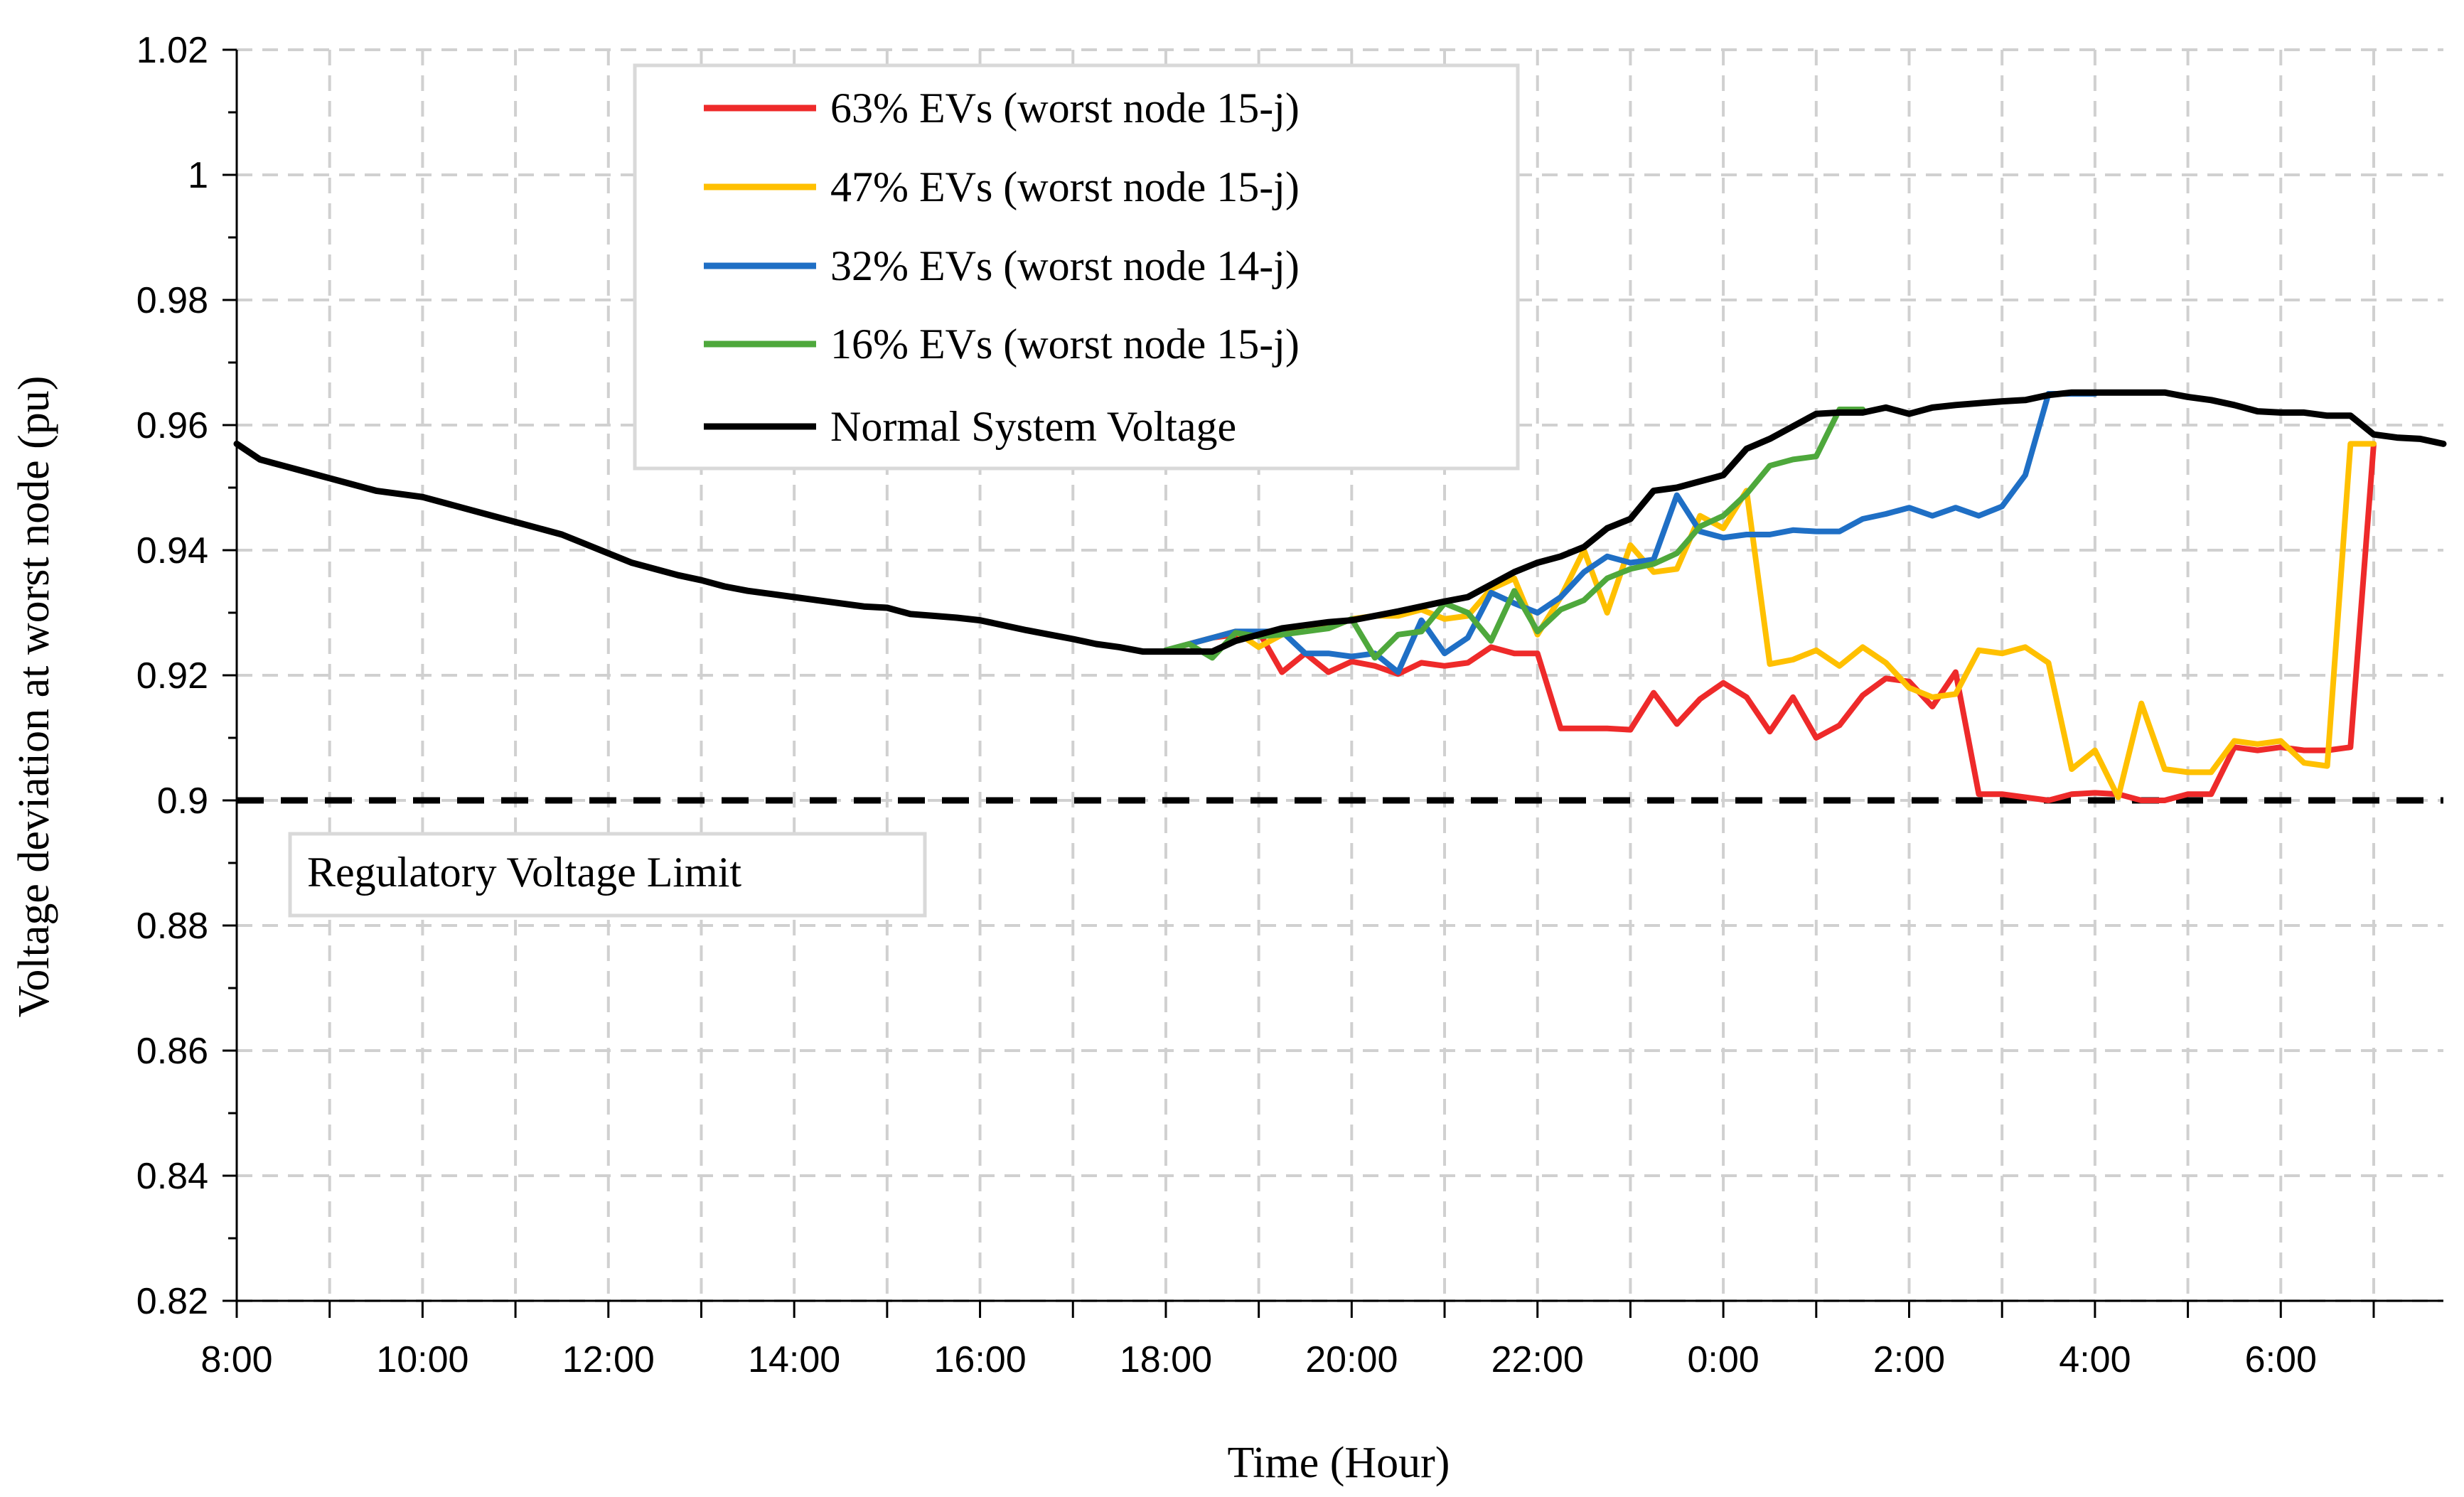  What do you see at coordinates (1166, 1359) in the screenshot?
I see `x-tick-label: 18:00` at bounding box center [1166, 1359].